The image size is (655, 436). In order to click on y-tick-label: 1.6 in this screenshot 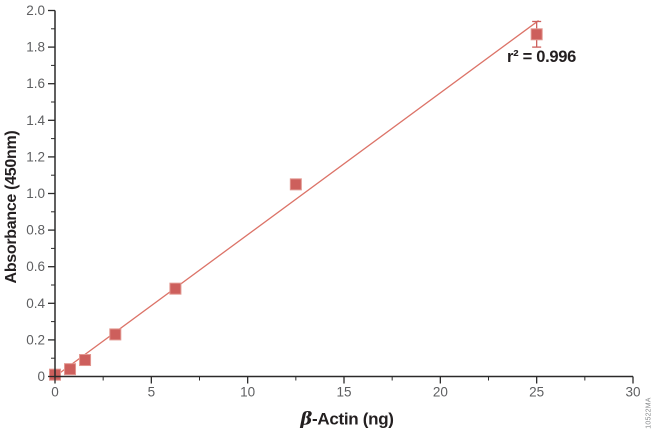, I will do `click(35, 83)`.